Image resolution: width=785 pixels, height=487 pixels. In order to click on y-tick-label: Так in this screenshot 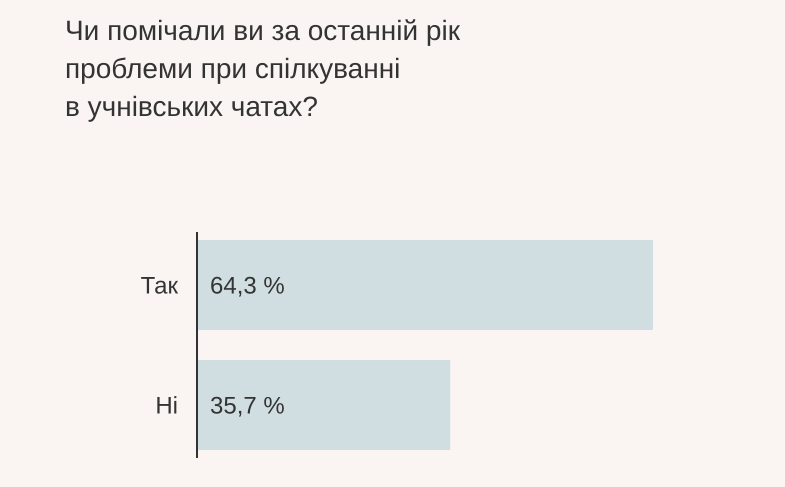, I will do `click(159, 286)`.